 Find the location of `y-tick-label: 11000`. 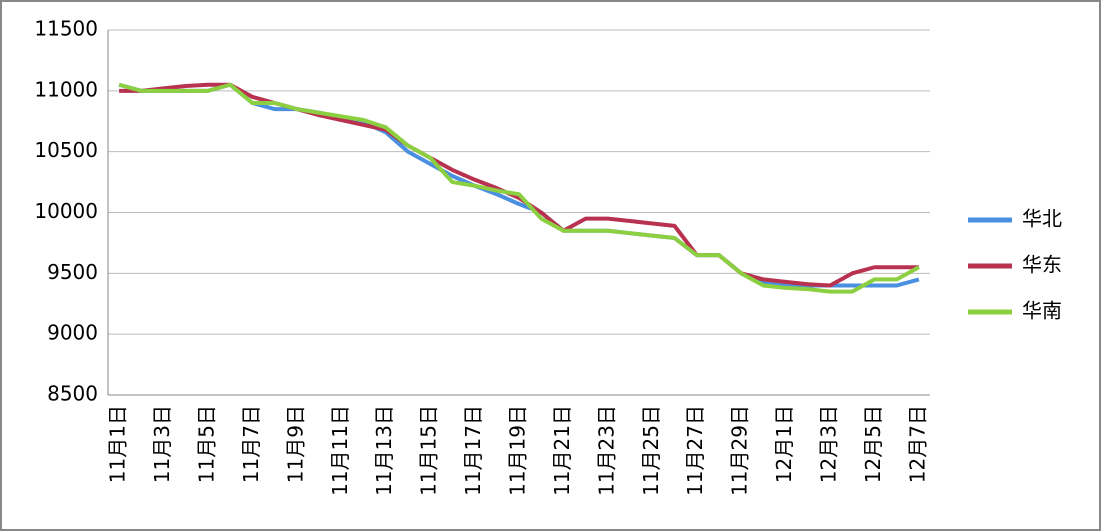

y-tick-label: 11000 is located at coordinates (66, 89).